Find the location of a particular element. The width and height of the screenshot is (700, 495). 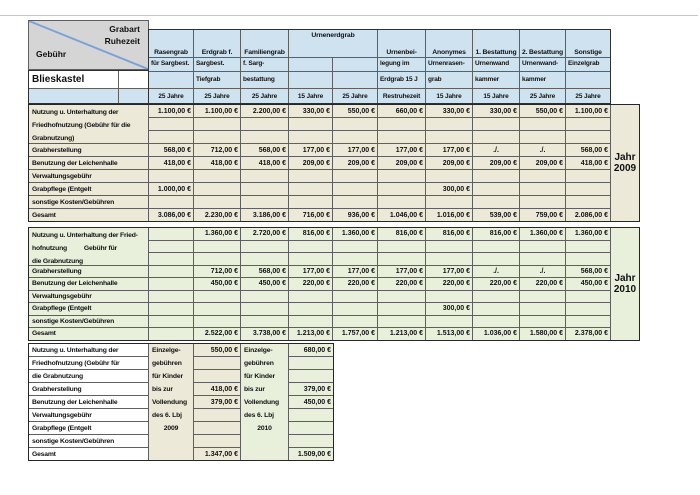

row-label-cell: Verwaltungsgebühr is located at coordinates (88, 415).